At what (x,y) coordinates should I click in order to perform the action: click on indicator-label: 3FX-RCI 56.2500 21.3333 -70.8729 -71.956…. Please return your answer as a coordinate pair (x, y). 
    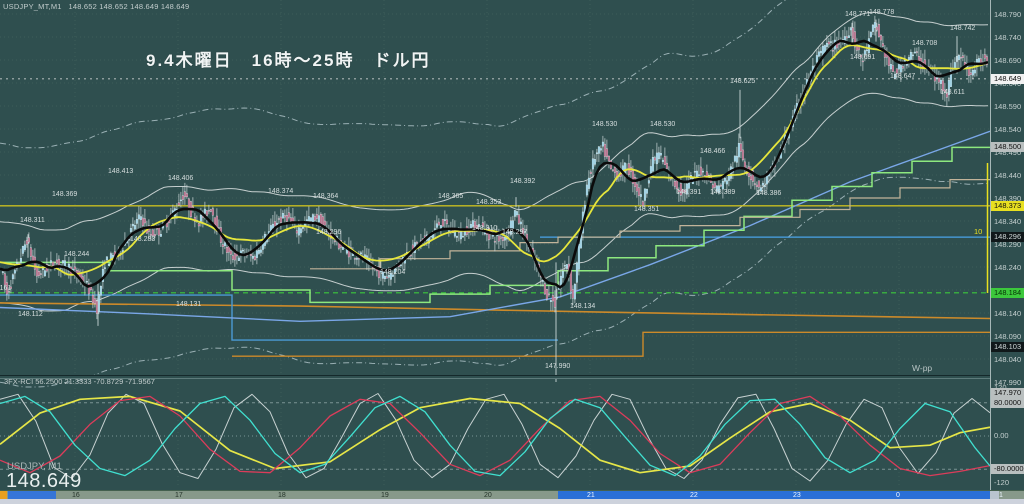
    Looking at the image, I should click on (79, 381).